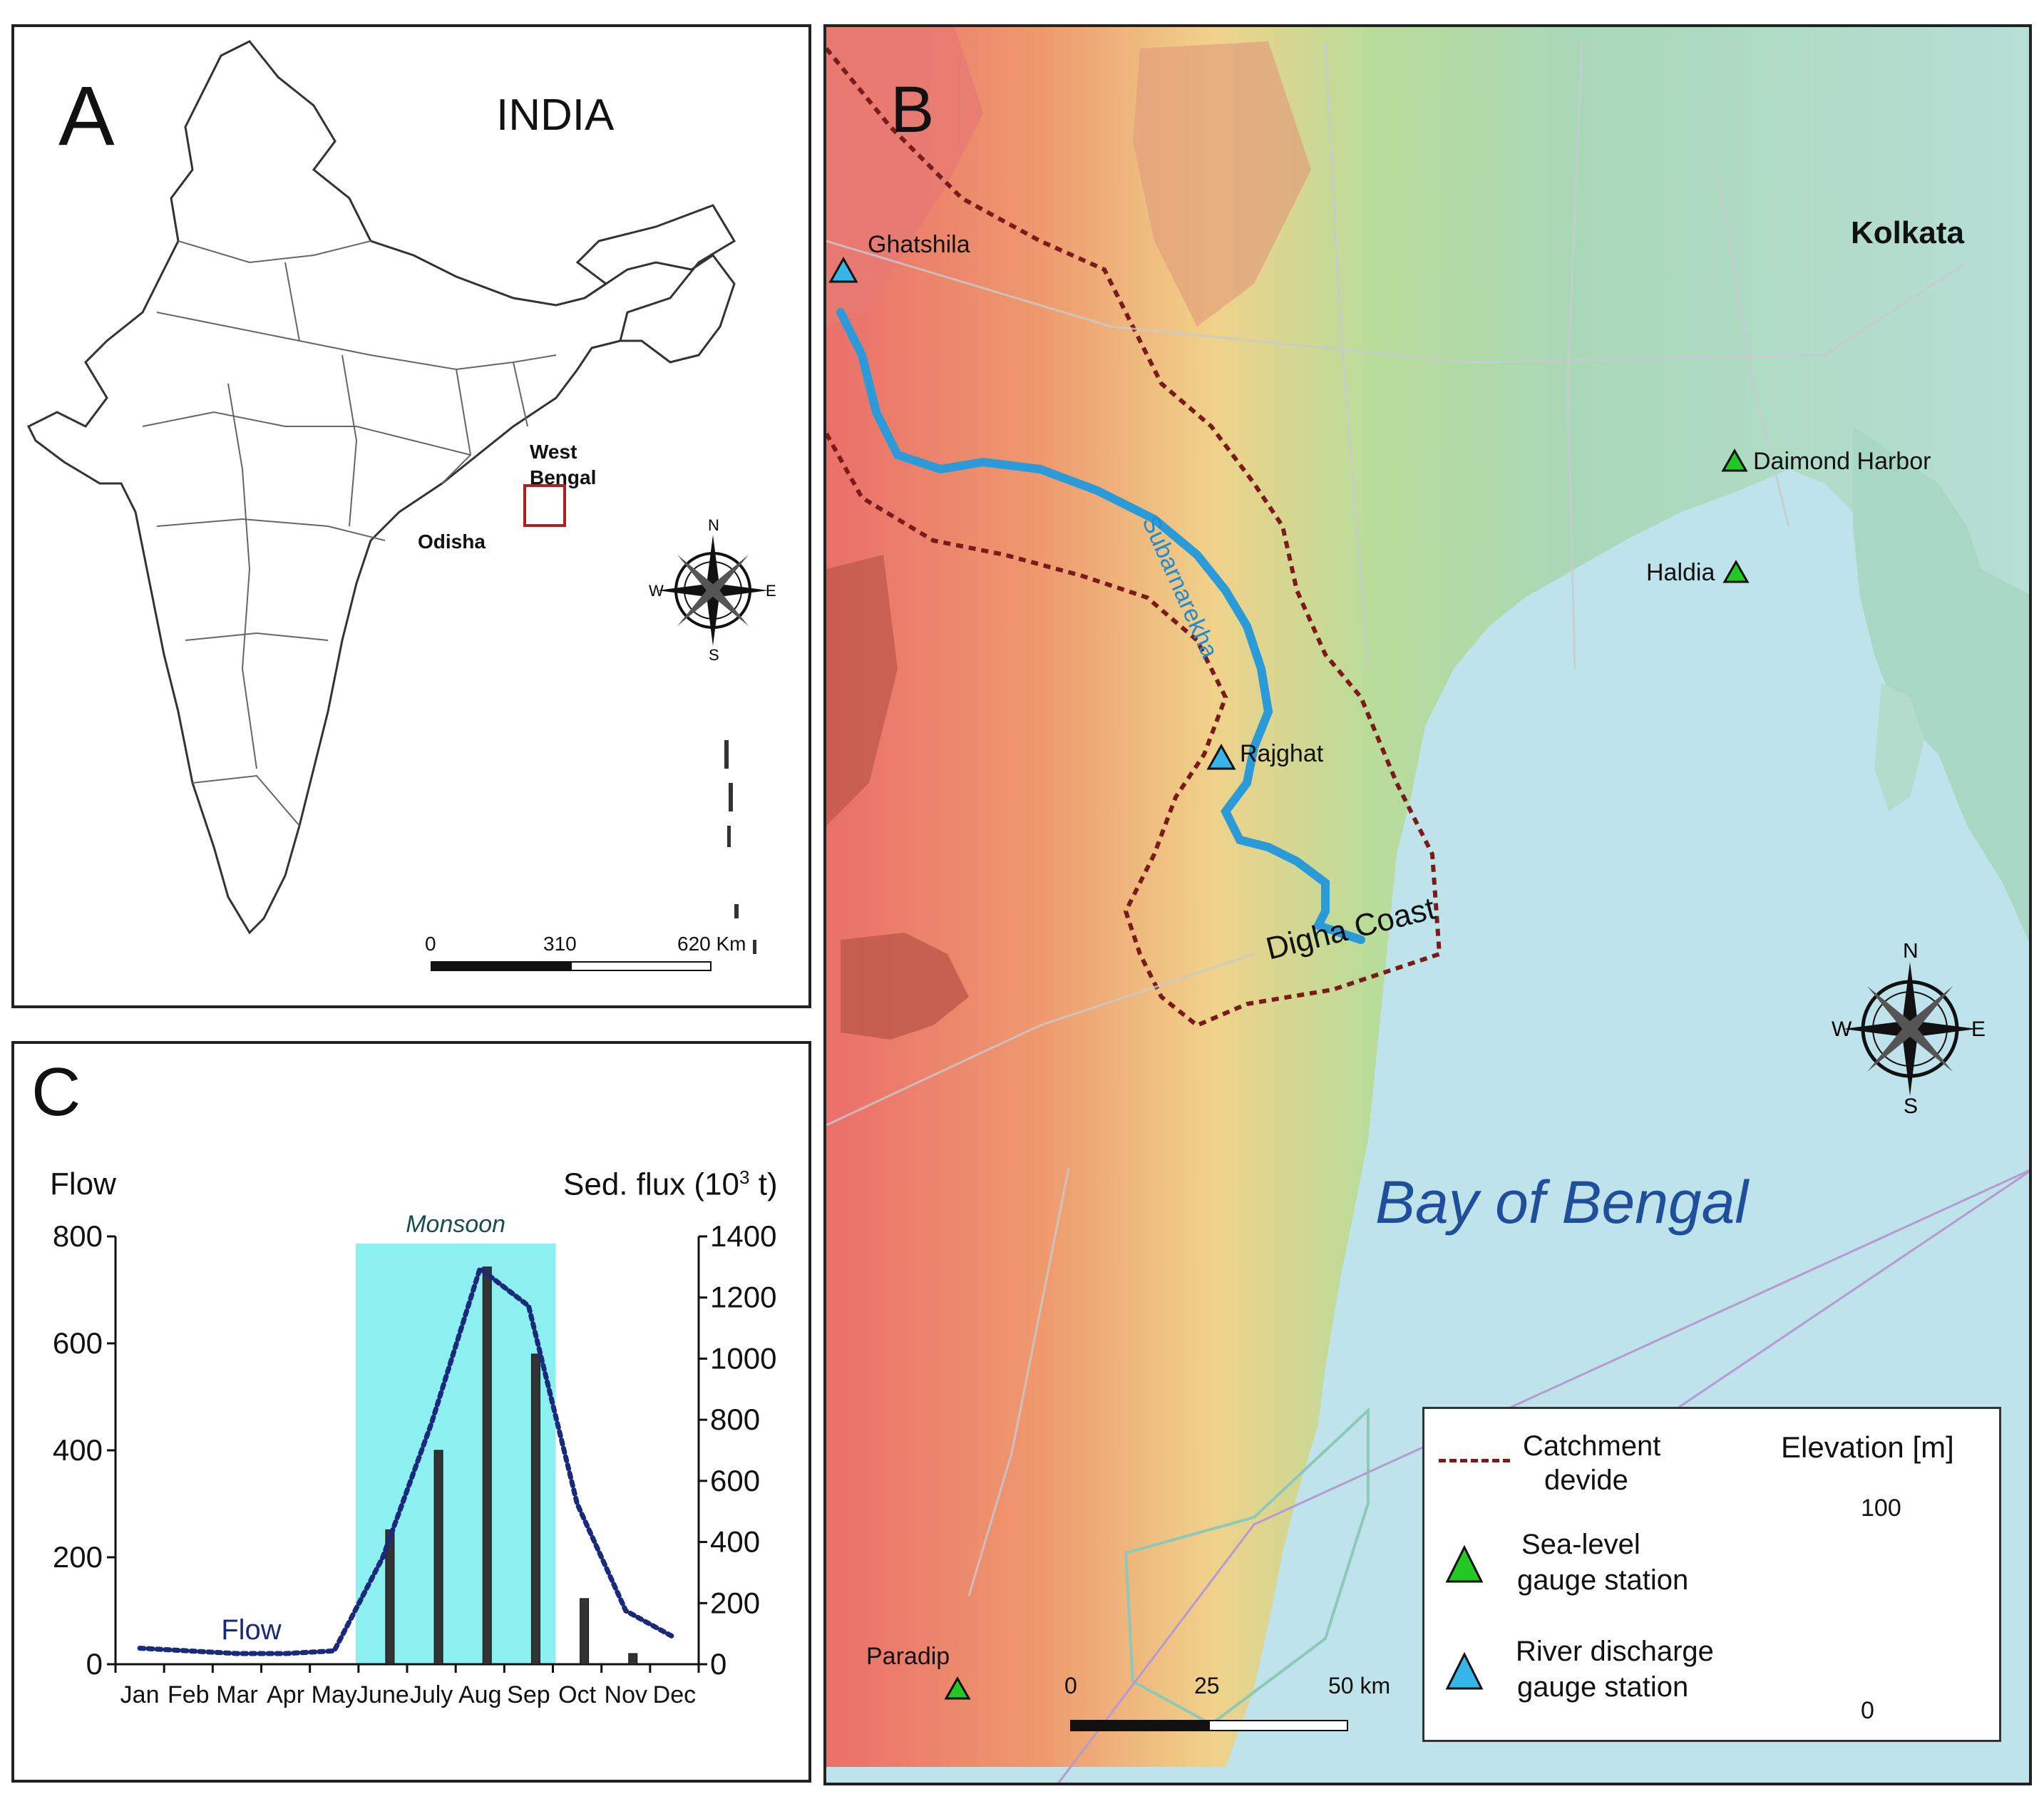  I want to click on flow-annotation: Flow, so click(252, 1630).